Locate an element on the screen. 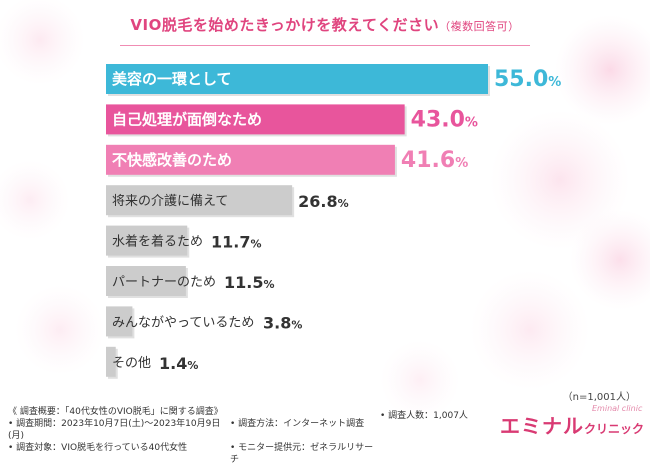  bar-value-label: 11.7% is located at coordinates (236, 242).